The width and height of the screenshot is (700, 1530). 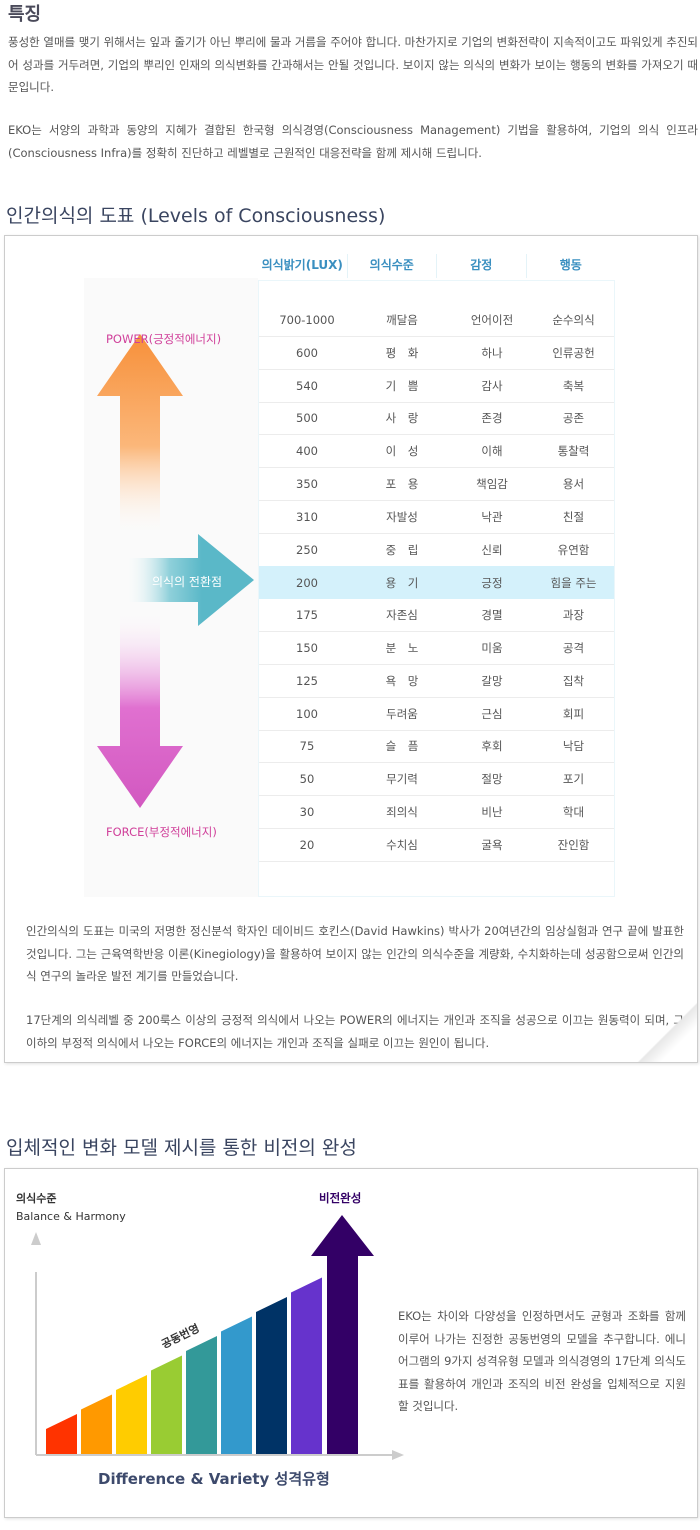 What do you see at coordinates (436, 517) in the screenshot?
I see `table-row: 310 자발성 낙관 친절` at bounding box center [436, 517].